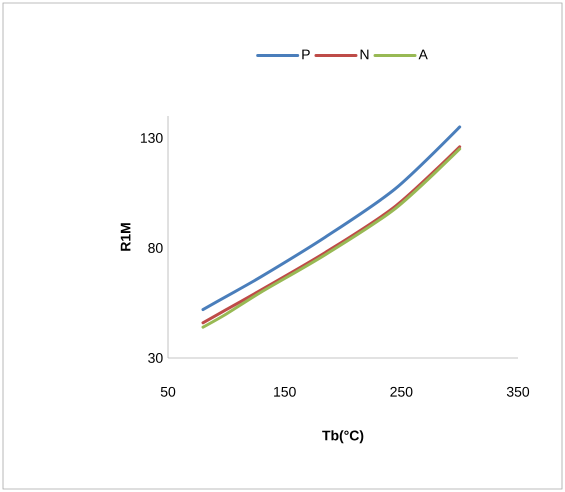  I want to click on x-axis-title: Tb(°C), so click(343, 437).